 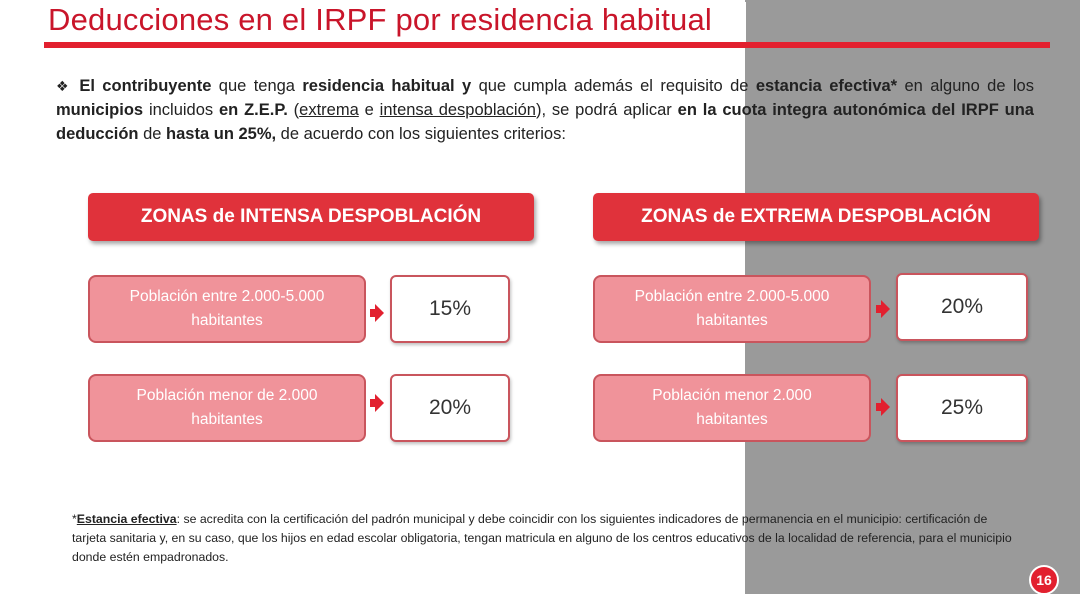 What do you see at coordinates (181, 110) in the screenshot?
I see `intro-text: incluidos` at bounding box center [181, 110].